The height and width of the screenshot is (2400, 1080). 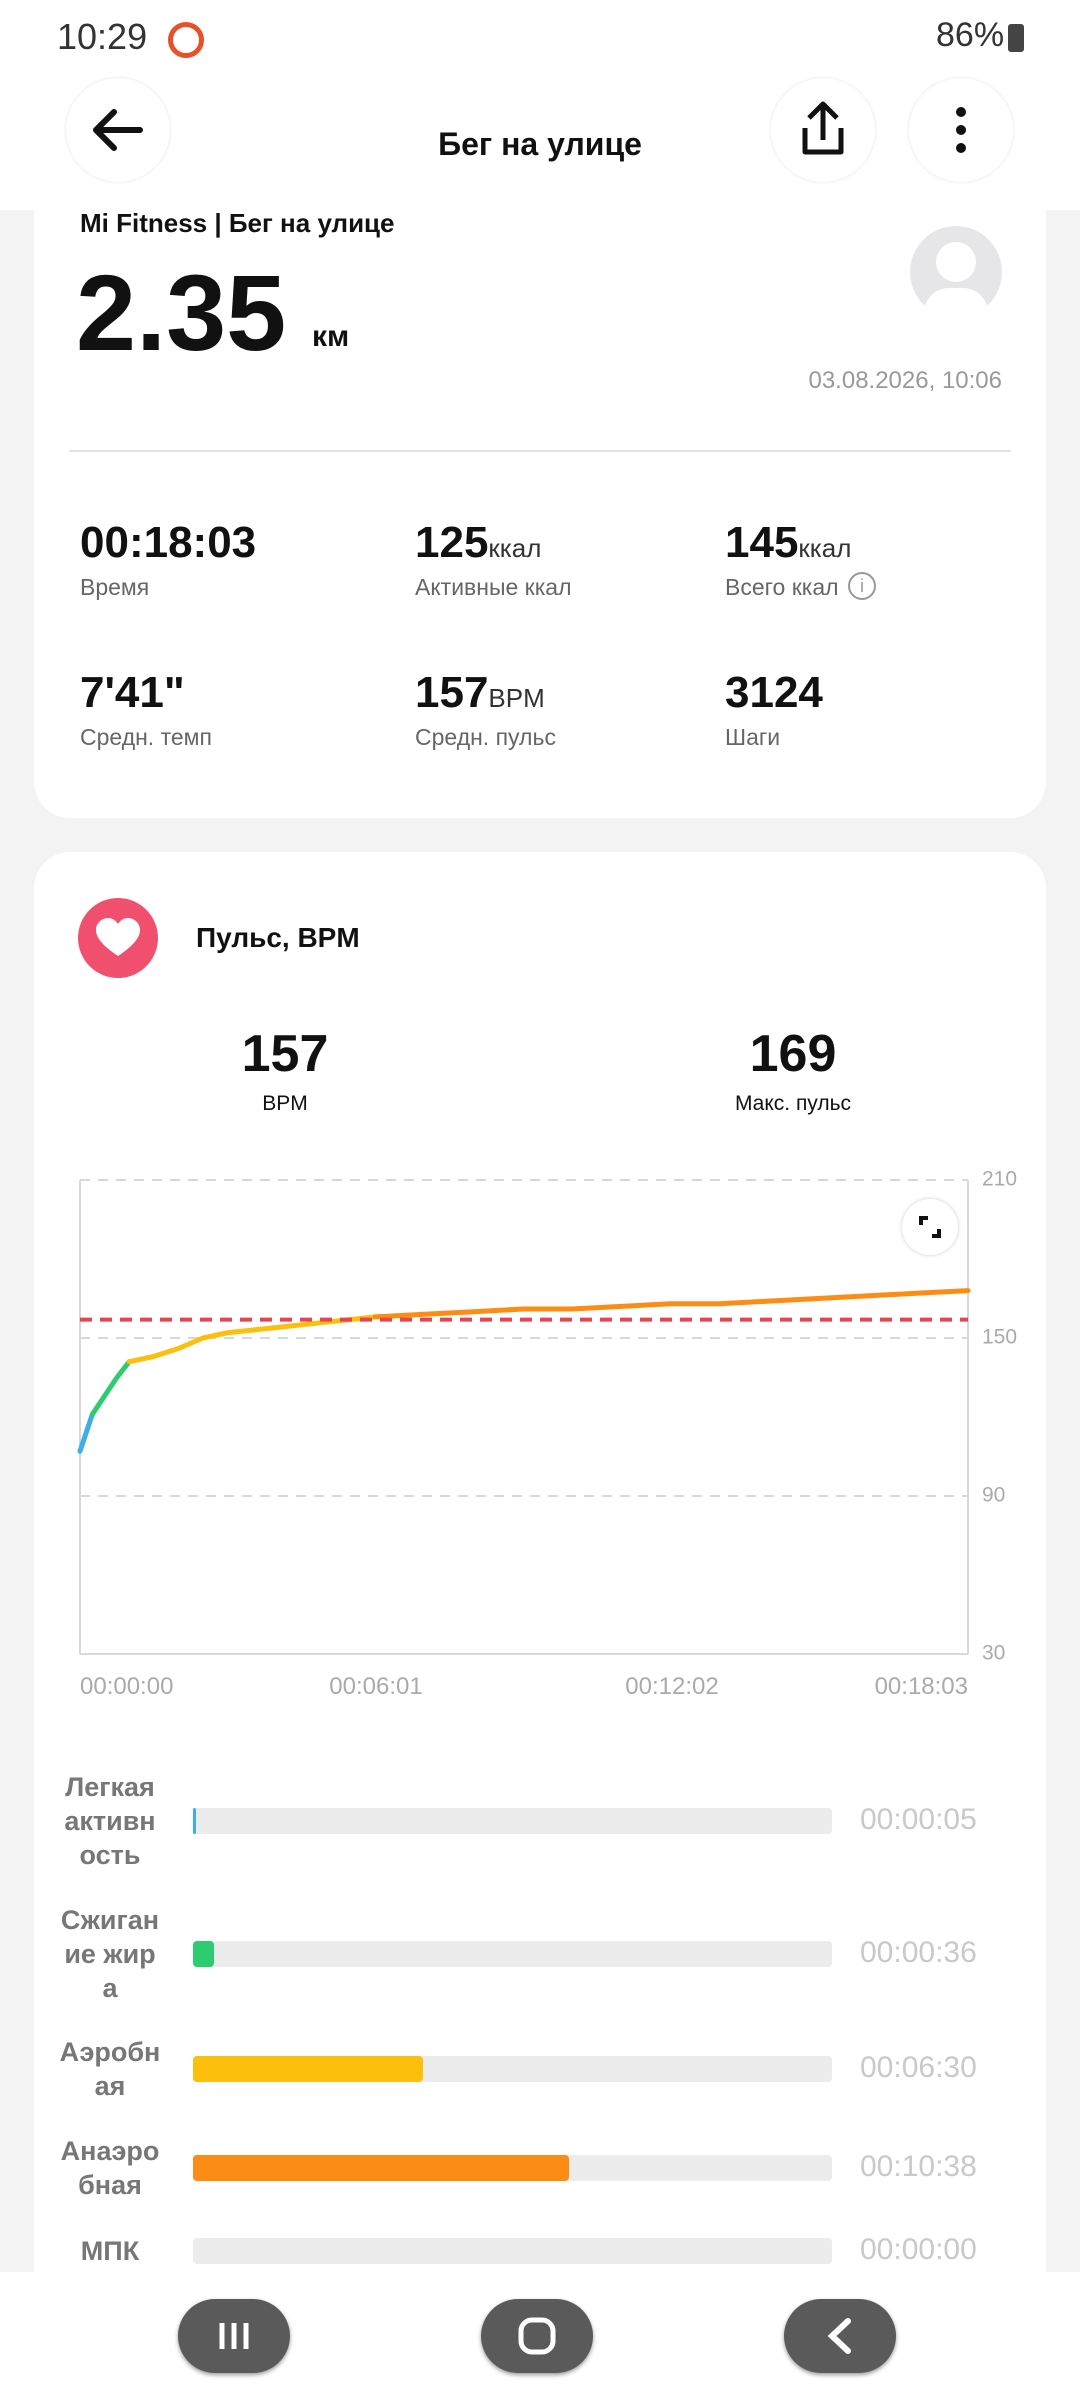 I want to click on y-tick-label: 150, so click(x=999, y=1337).